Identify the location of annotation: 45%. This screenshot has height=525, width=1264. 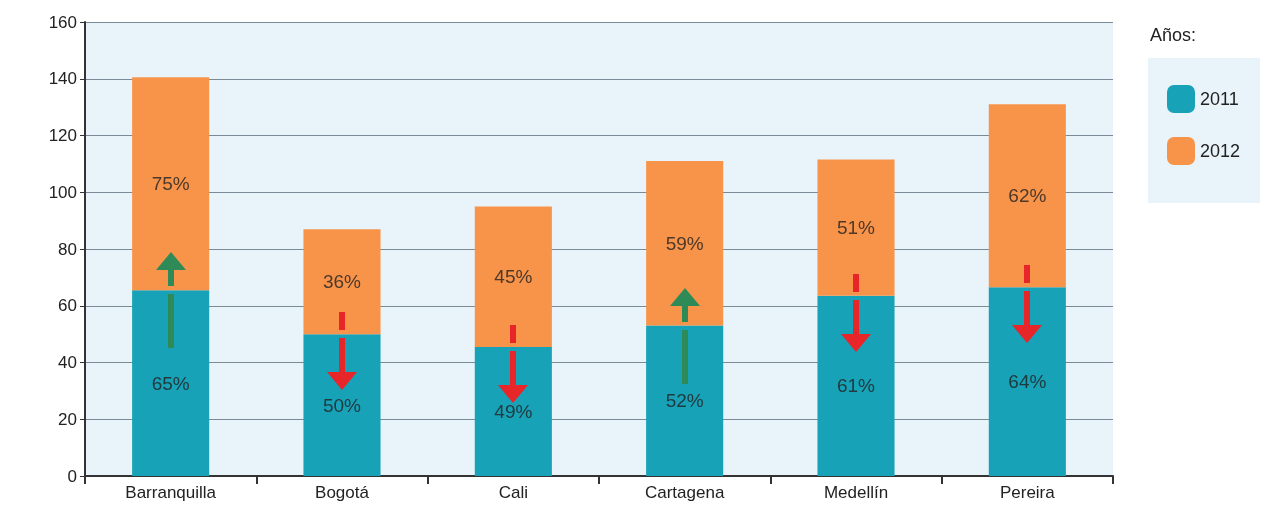
(513, 277).